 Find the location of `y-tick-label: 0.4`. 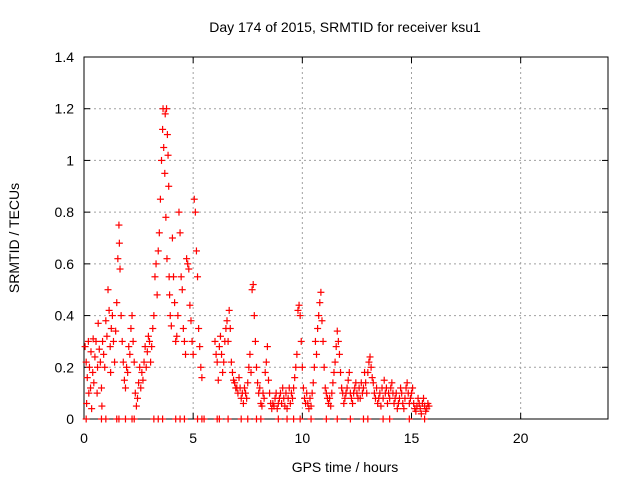

y-tick-label: 0.4 is located at coordinates (65, 316).